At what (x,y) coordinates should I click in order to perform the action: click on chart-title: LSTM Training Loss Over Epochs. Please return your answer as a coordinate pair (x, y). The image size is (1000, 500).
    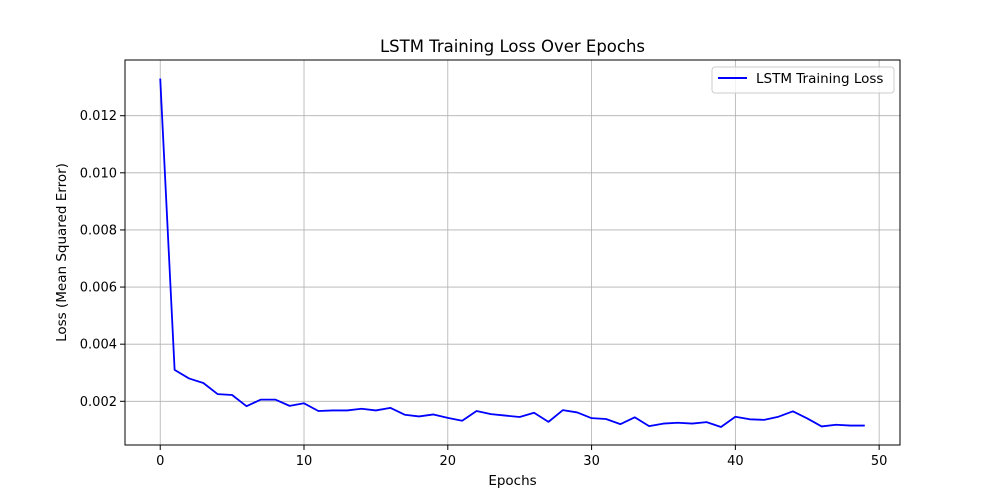
    Looking at the image, I should click on (512, 46).